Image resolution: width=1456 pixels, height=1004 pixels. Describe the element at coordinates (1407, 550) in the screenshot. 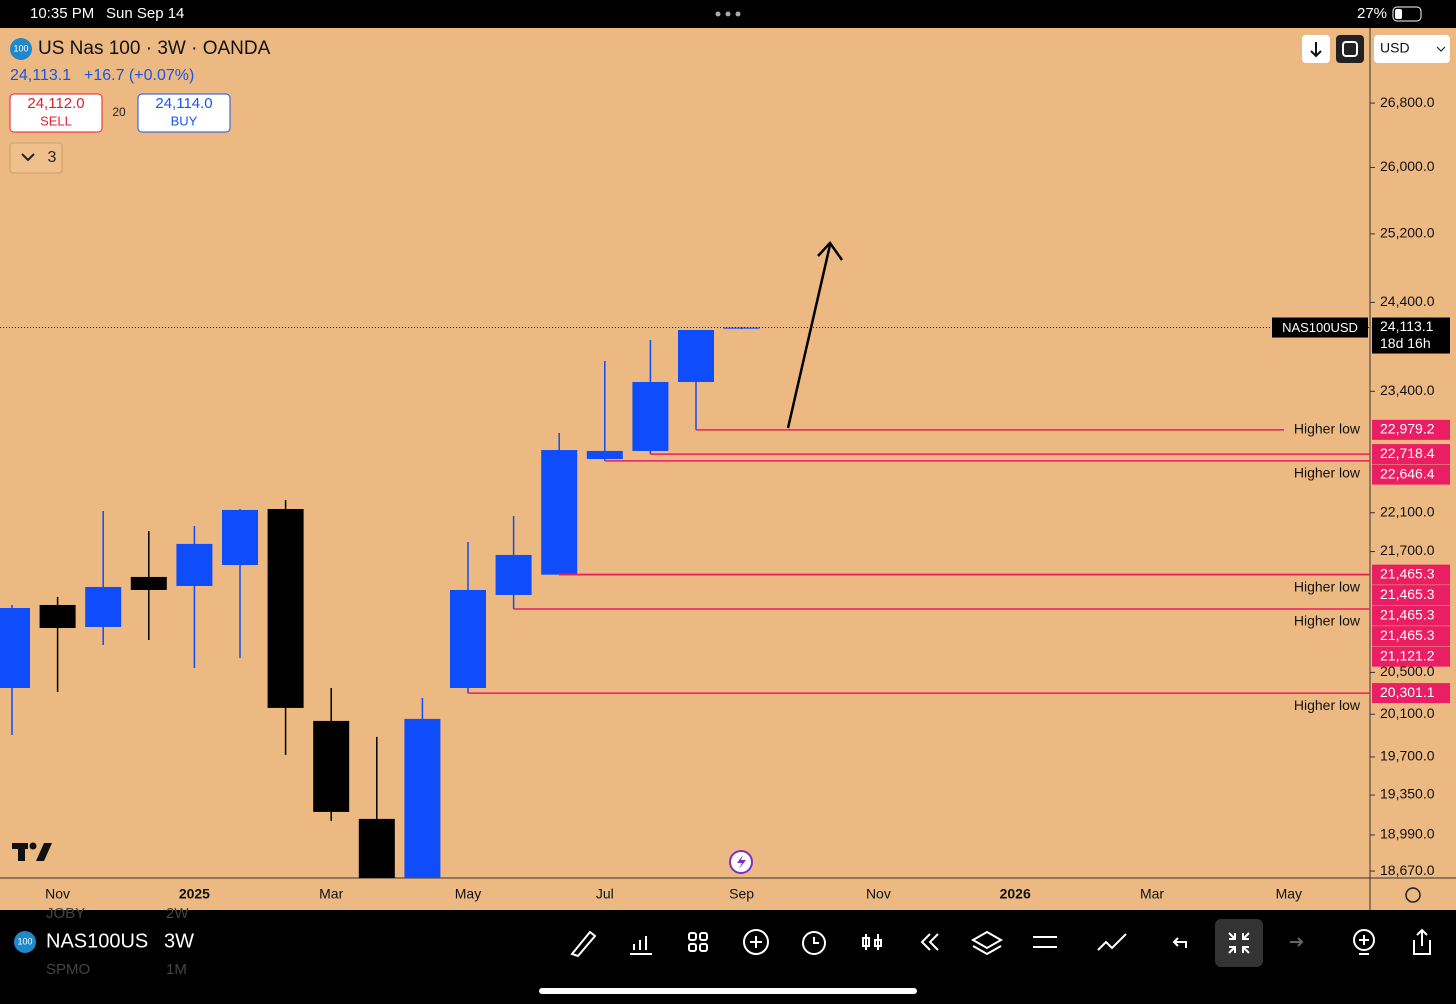

I see `y-tick-label: 21,700.0` at that location.